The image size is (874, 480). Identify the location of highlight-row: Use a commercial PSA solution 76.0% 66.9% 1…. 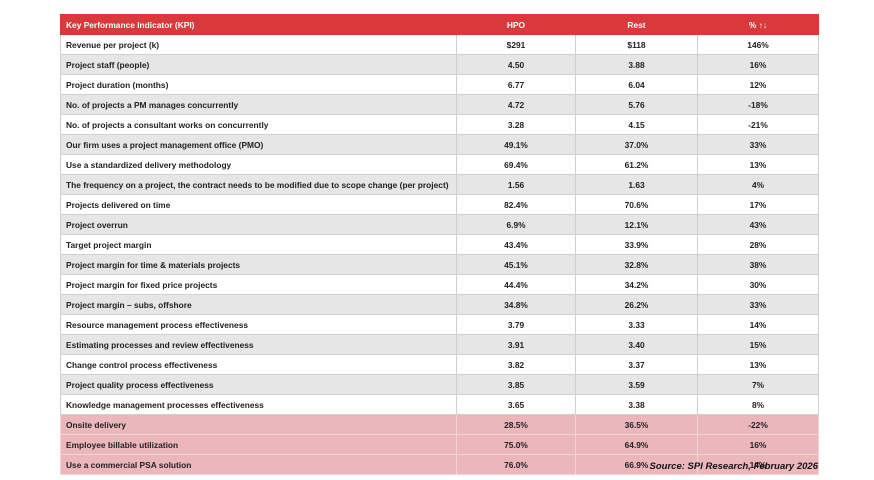
(439, 464).